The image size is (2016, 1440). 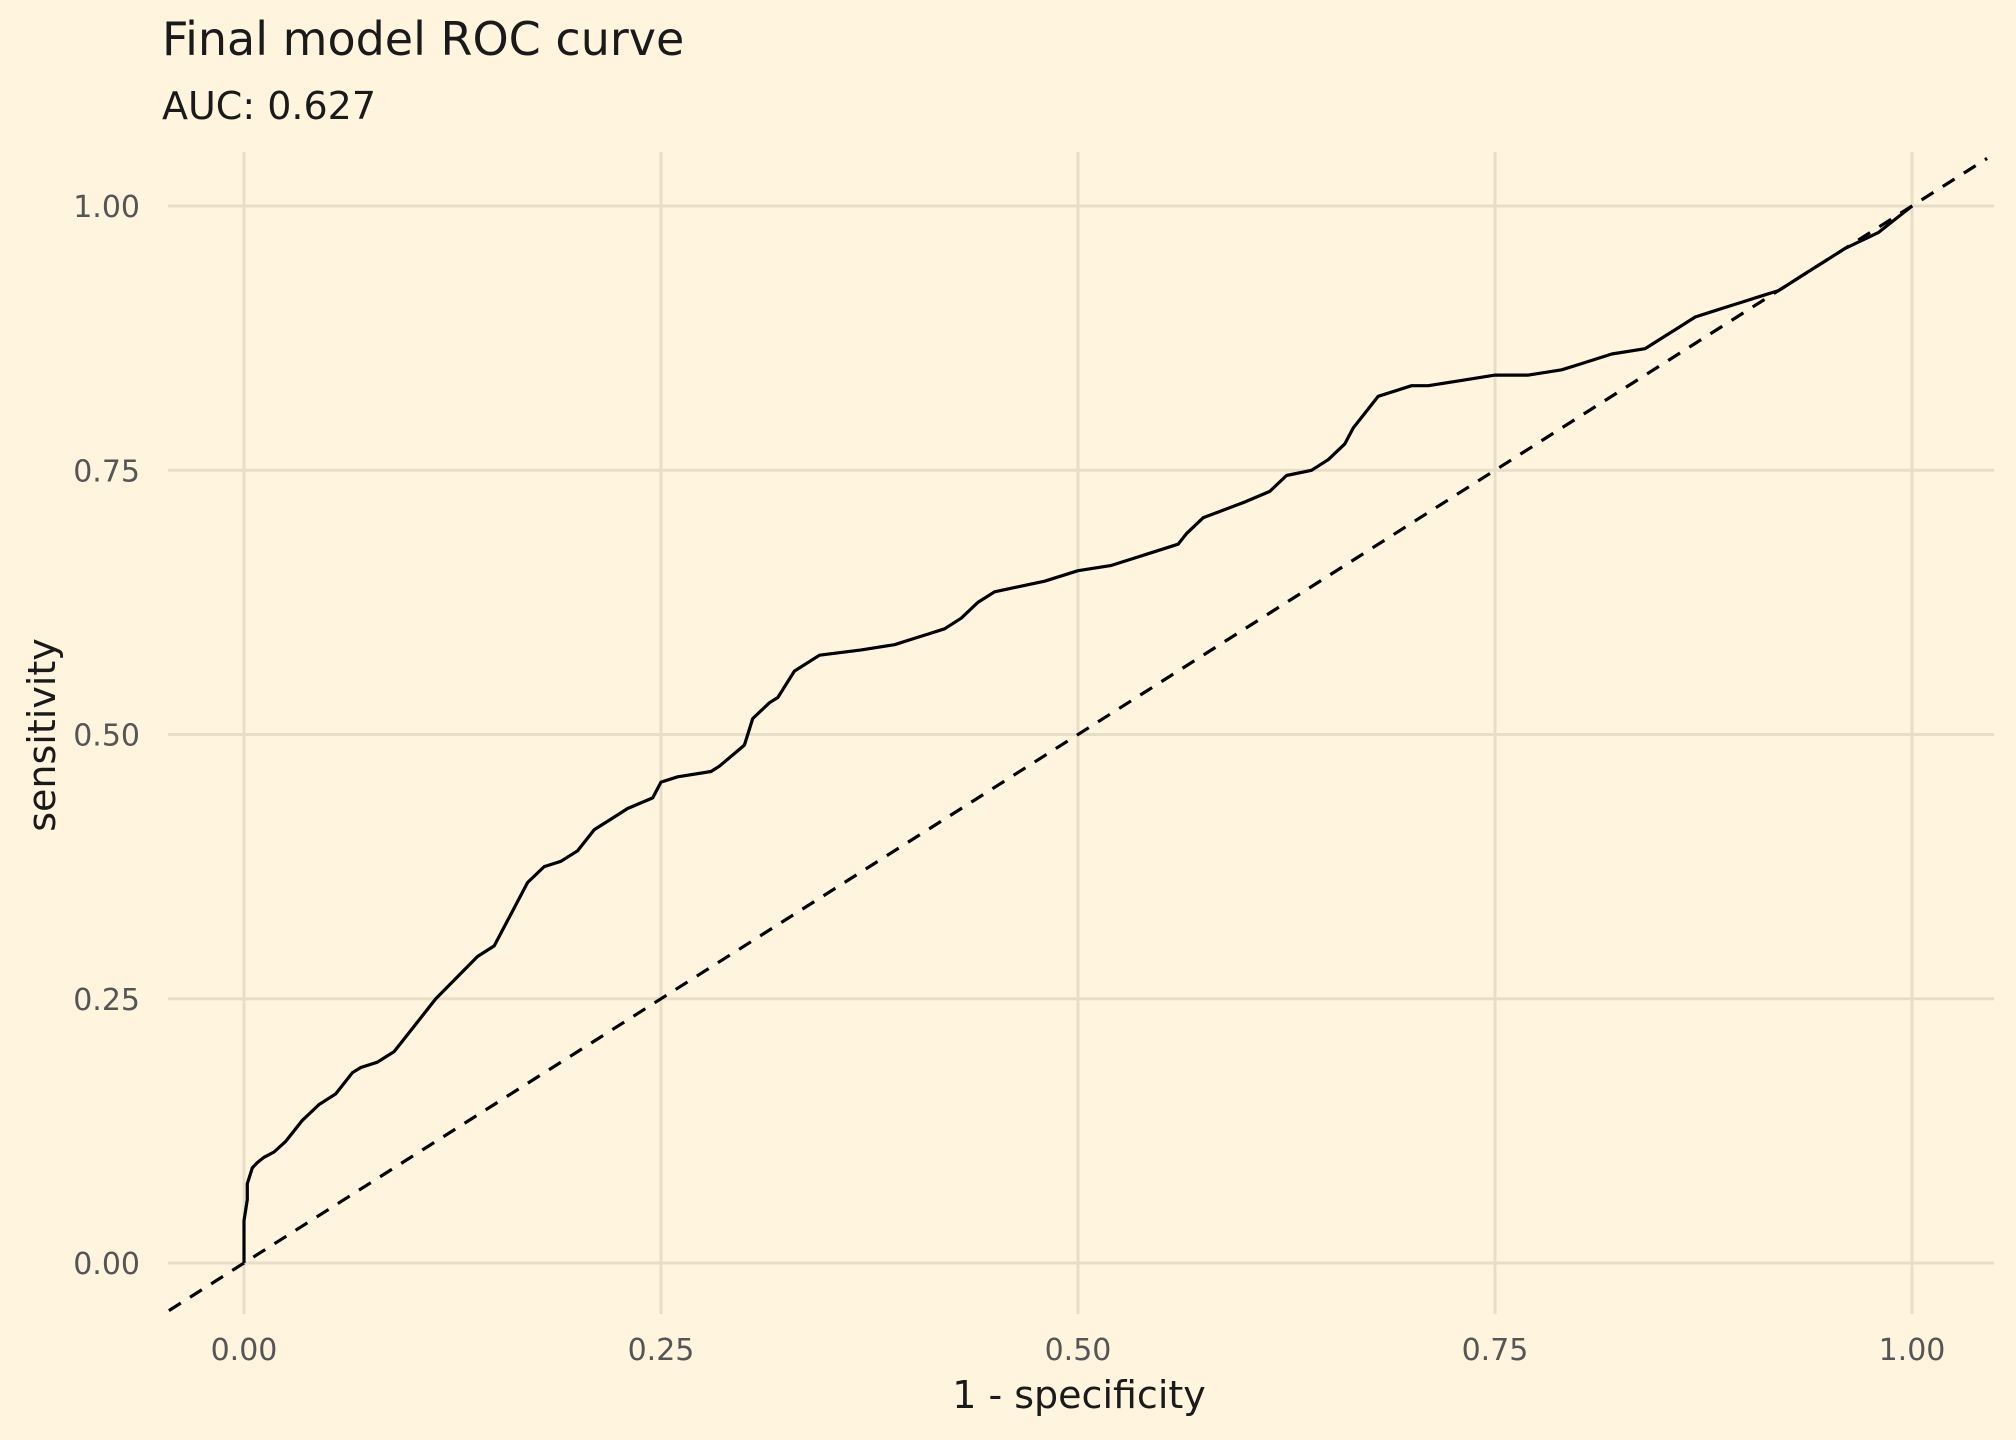 I want to click on x-tick-label: 0.50, so click(x=1078, y=1350).